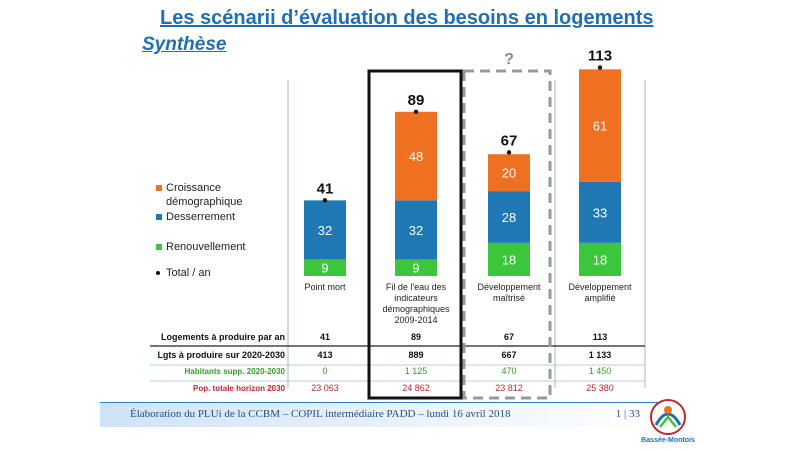 The image size is (800, 450). Describe the element at coordinates (239, 388) in the screenshot. I see `table-row-label: Pop. totale horizon 2030` at that location.